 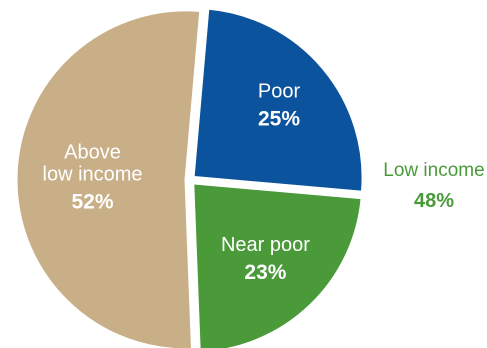 What do you see at coordinates (265, 245) in the screenshot?
I see `slice-label-near-poor: Near poor` at bounding box center [265, 245].